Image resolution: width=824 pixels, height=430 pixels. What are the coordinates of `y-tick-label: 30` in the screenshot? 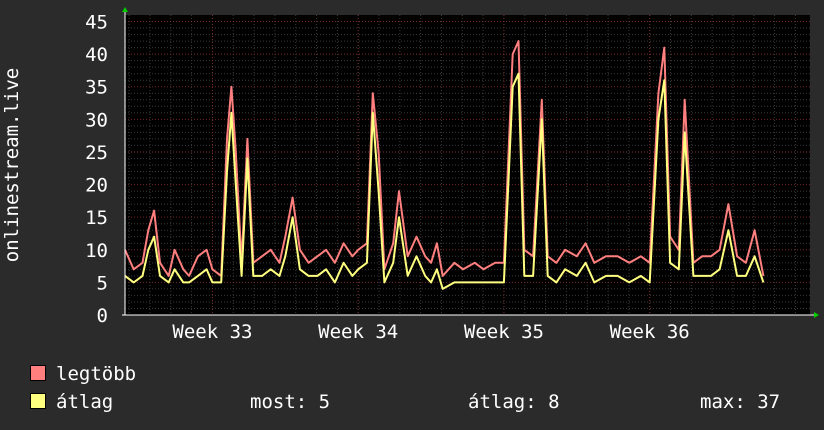 It's located at (96, 120).